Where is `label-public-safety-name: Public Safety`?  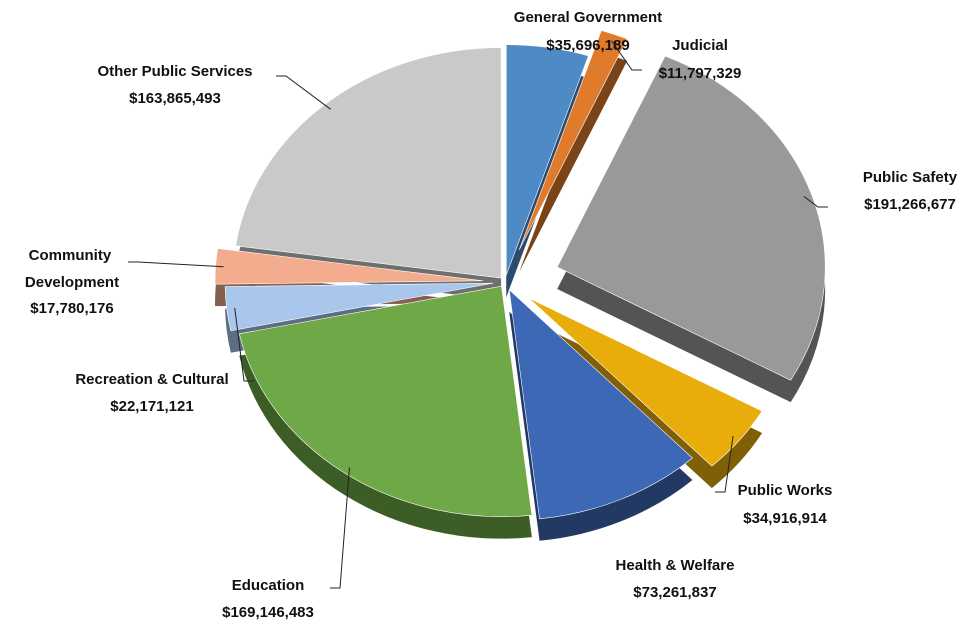
label-public-safety-name: Public Safety is located at coordinates (910, 177).